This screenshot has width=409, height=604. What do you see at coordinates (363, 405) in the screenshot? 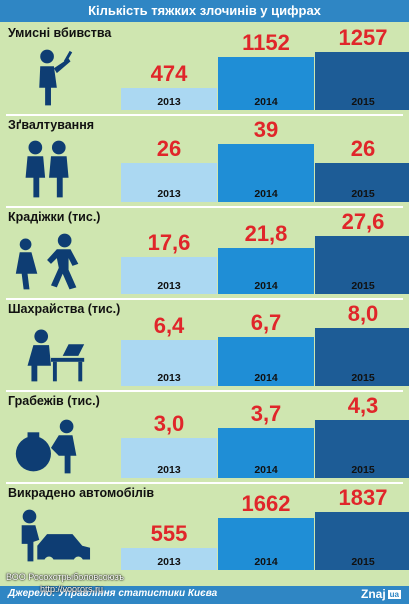
I see `value-label: 4,3` at bounding box center [363, 405].